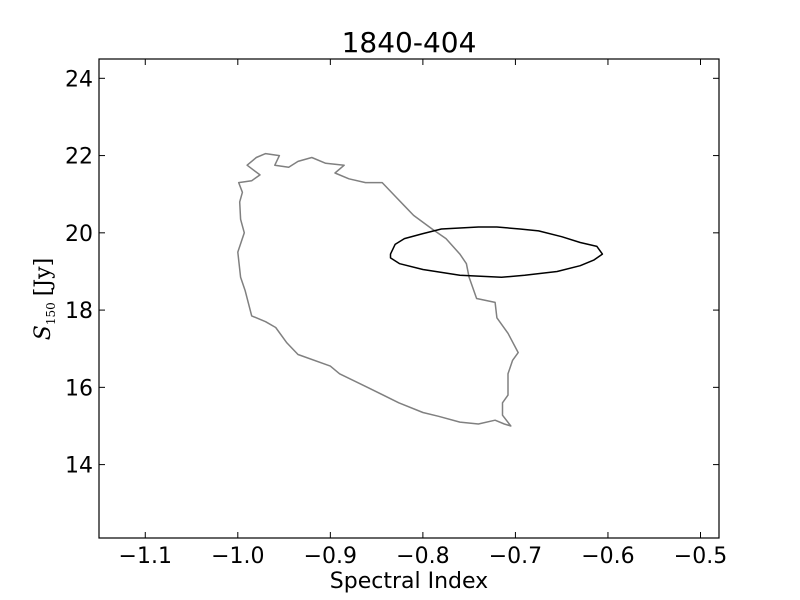 The width and height of the screenshot is (800, 600). Describe the element at coordinates (79, 311) in the screenshot. I see `y-tick-label-2: 18` at that location.